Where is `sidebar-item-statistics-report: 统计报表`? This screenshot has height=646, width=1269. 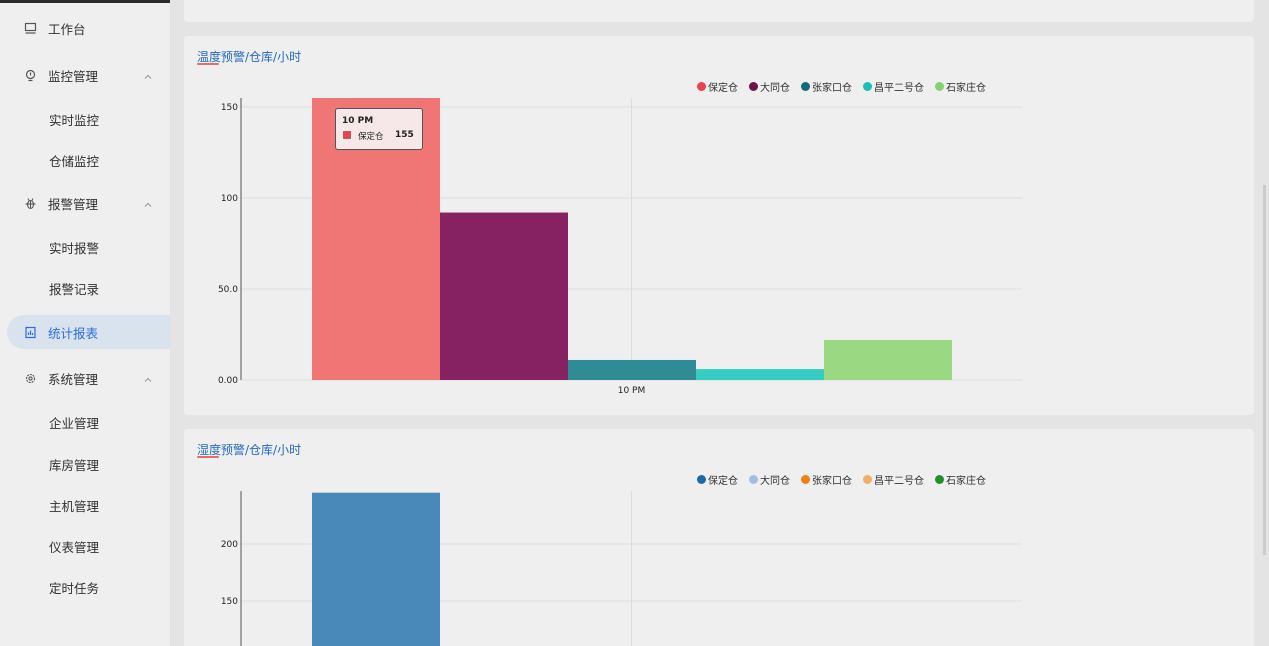 sidebar-item-statistics-report: 统计报表 is located at coordinates (88, 332).